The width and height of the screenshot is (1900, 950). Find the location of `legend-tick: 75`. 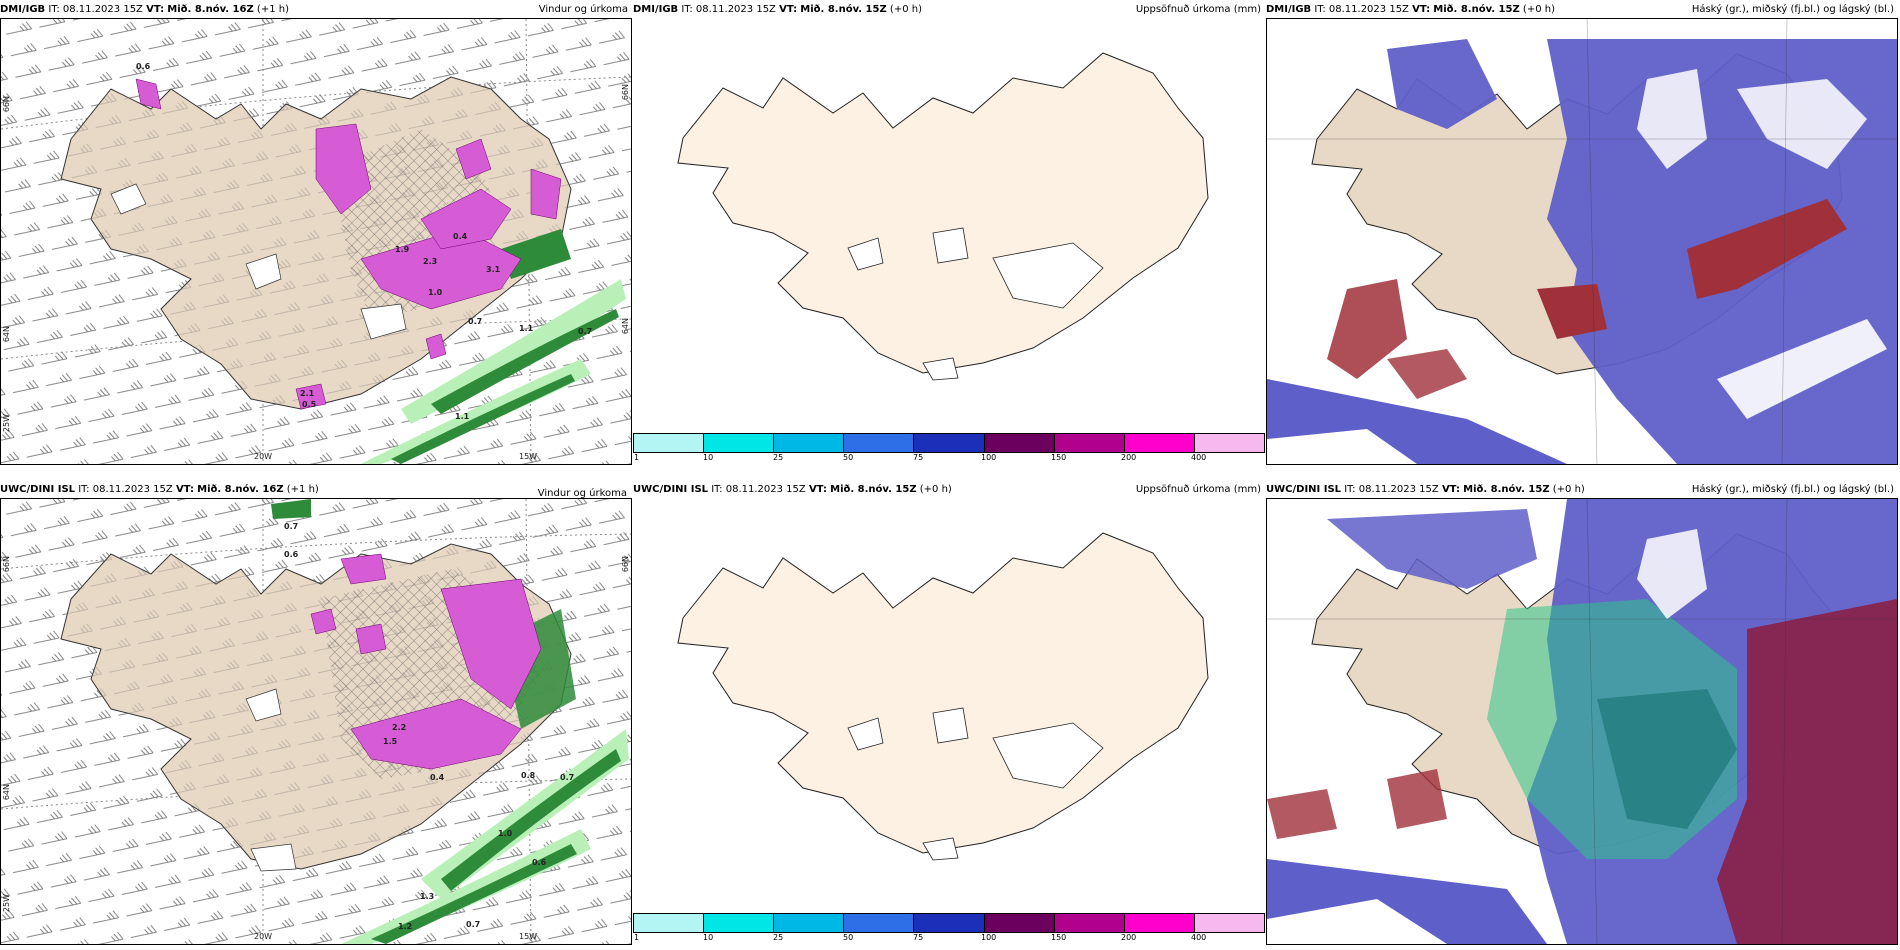

legend-tick: 75 is located at coordinates (918, 457).